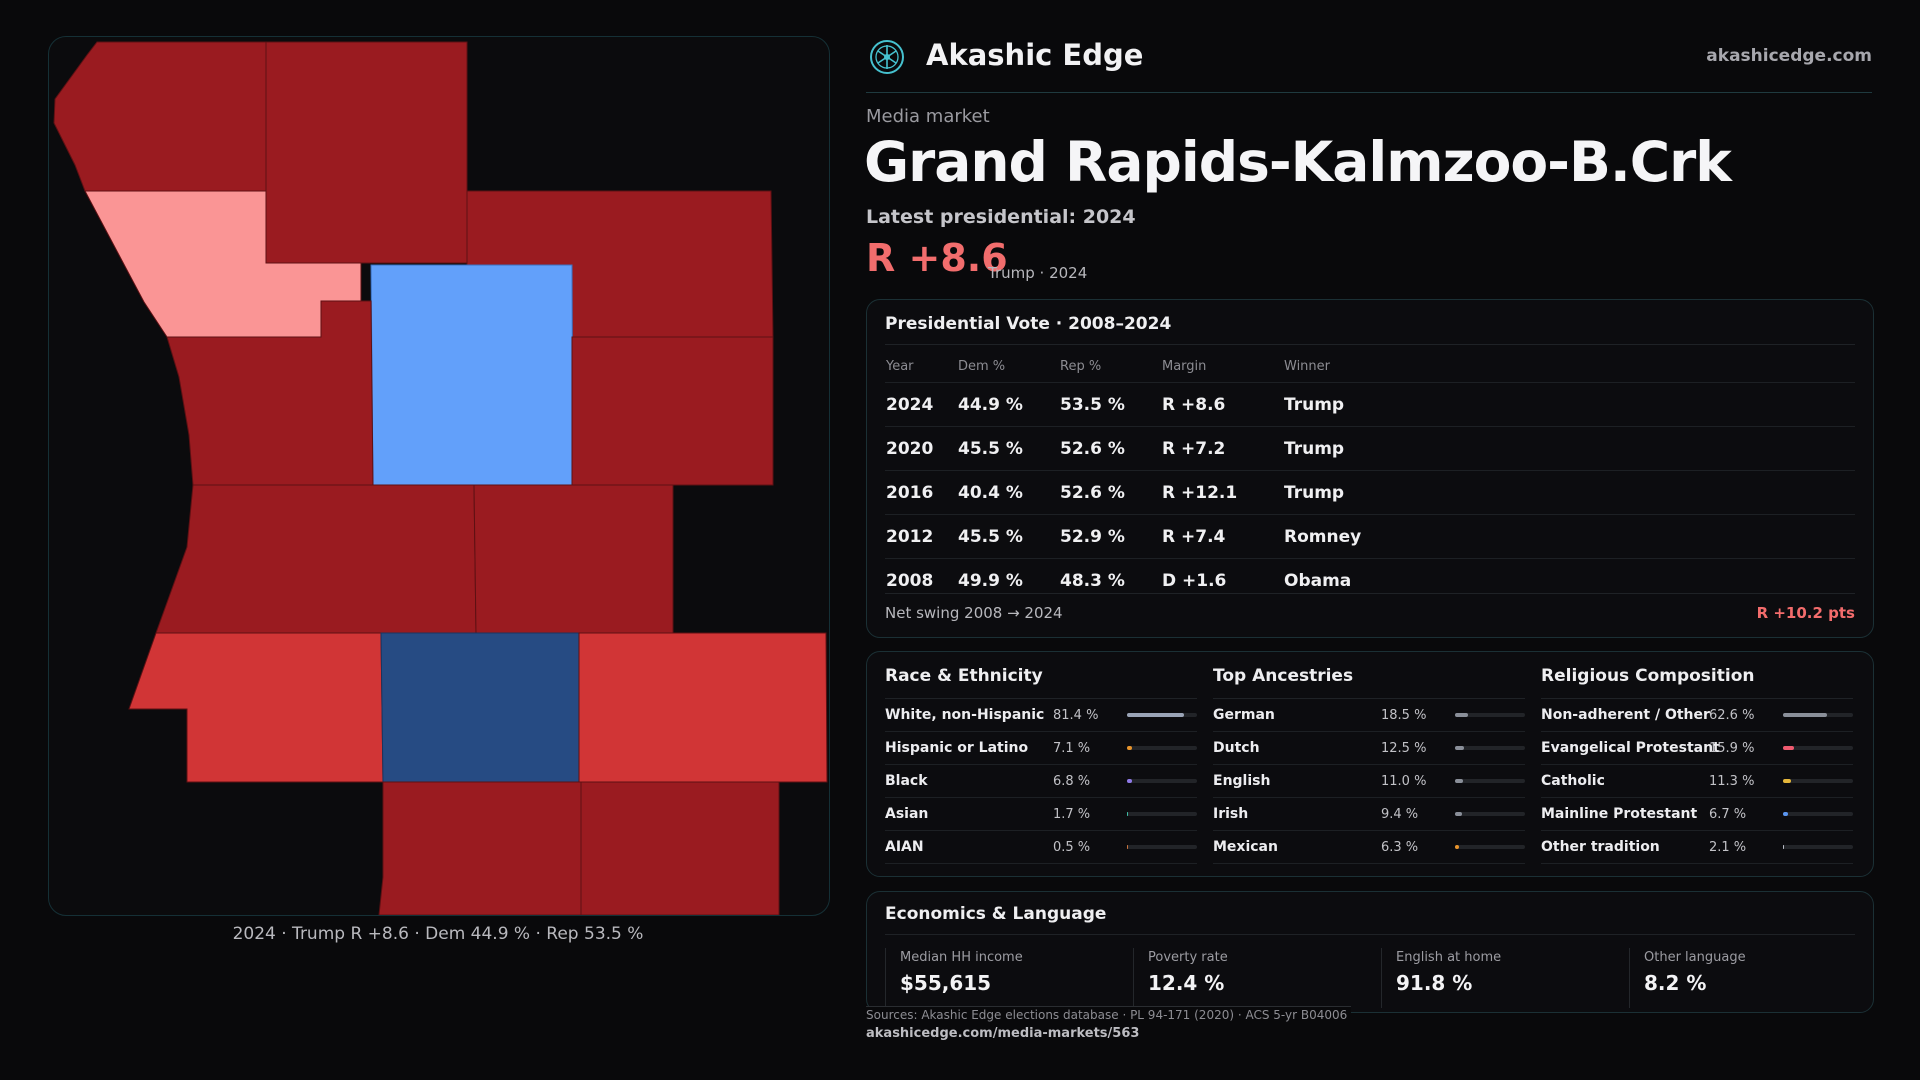  Describe the element at coordinates (1231, 814) in the screenshot. I see `ancestry-label: Irish` at that location.